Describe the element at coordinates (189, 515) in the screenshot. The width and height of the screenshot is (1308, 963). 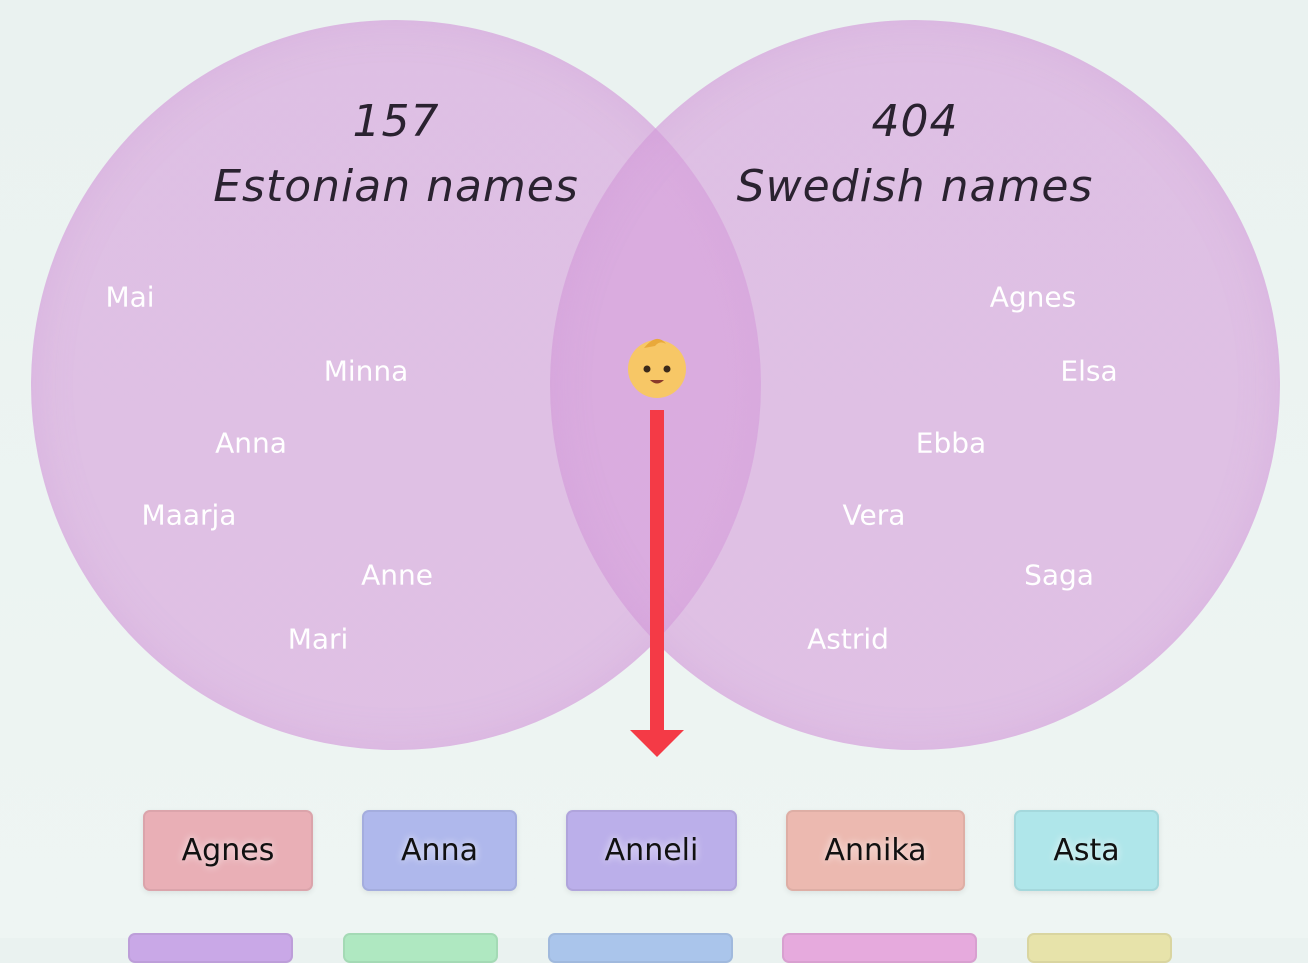
I see `name-label: Maarja` at that location.